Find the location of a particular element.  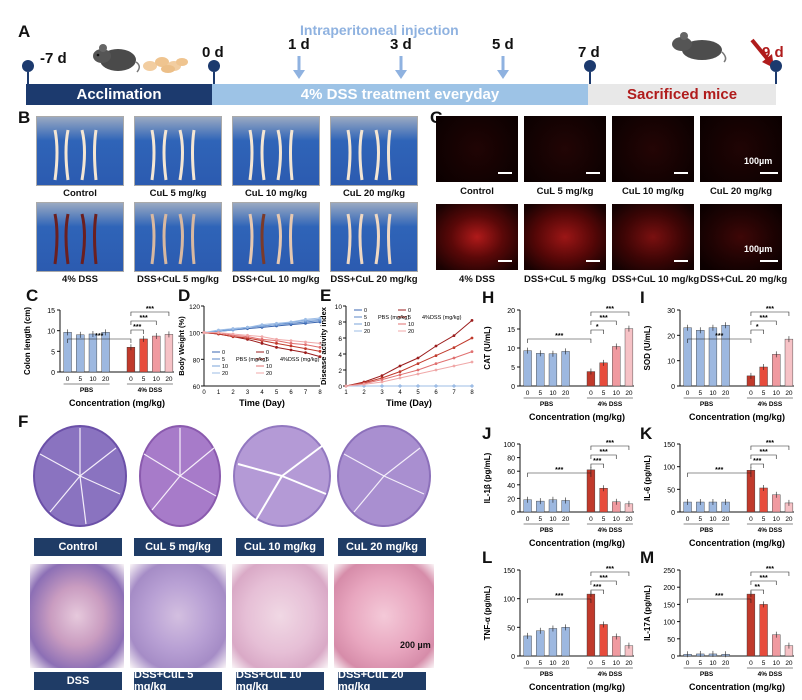

panel-label-a: A is located at coordinates (24, 31).